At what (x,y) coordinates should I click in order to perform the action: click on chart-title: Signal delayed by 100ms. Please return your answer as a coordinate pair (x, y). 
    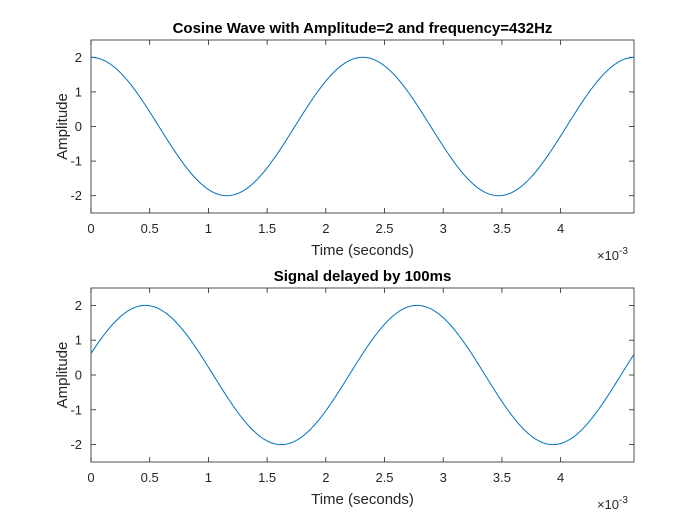
    Looking at the image, I should click on (363, 276).